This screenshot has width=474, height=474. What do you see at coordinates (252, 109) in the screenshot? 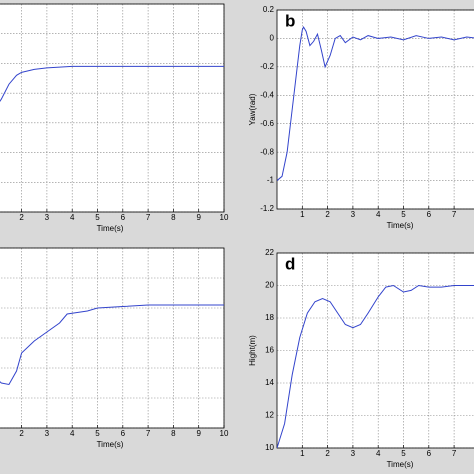
I see `y-axis-label: Yaw(rad)` at bounding box center [252, 109].